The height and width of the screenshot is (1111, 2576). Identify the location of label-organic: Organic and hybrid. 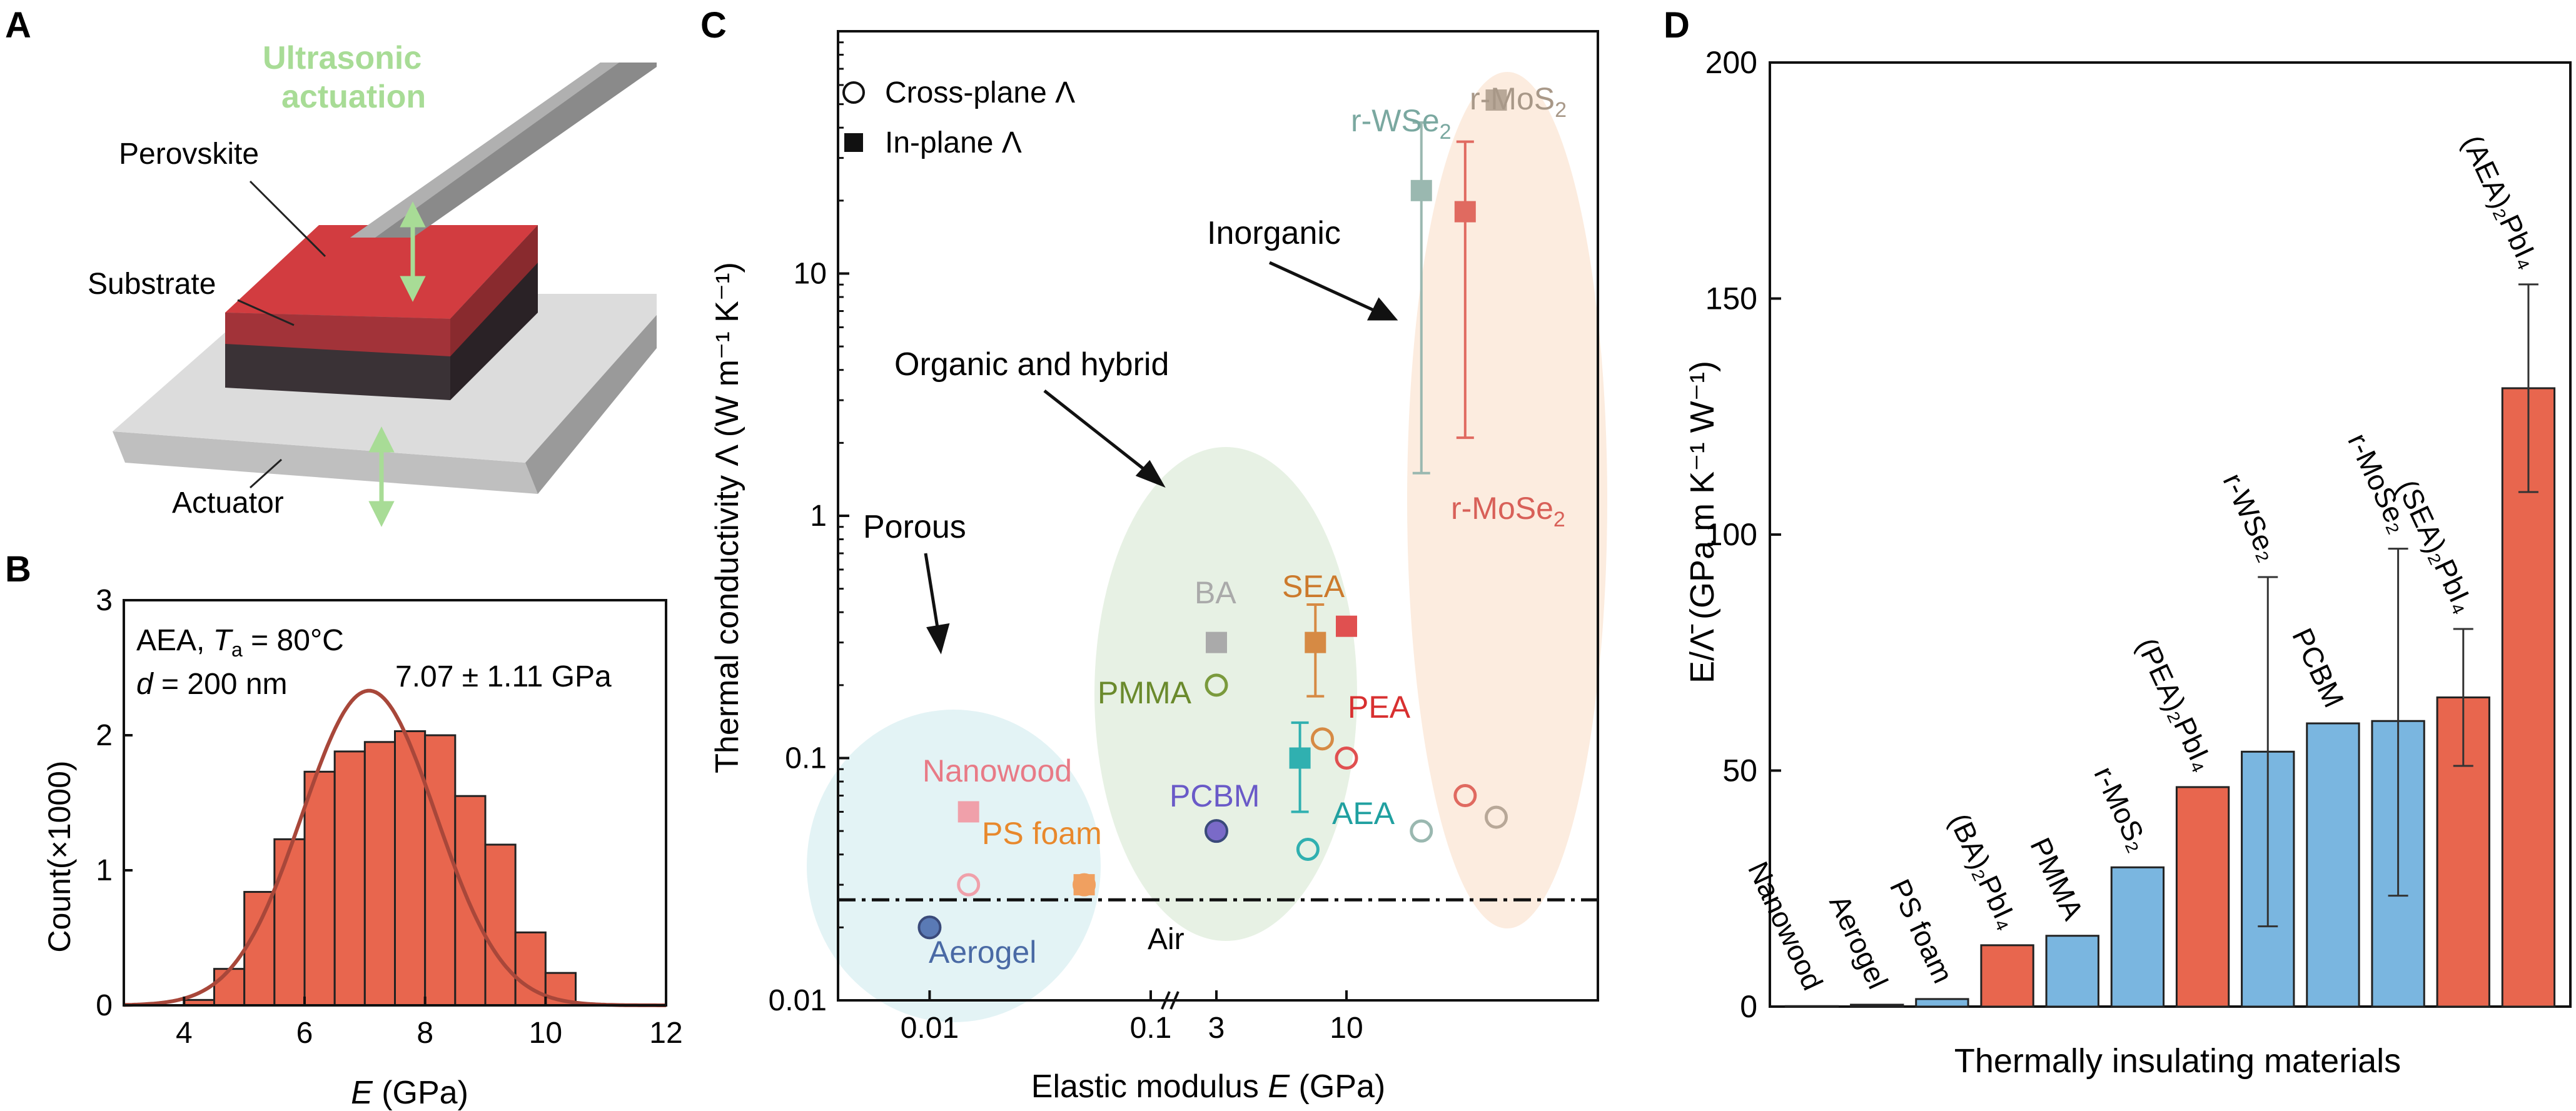
(1031, 365).